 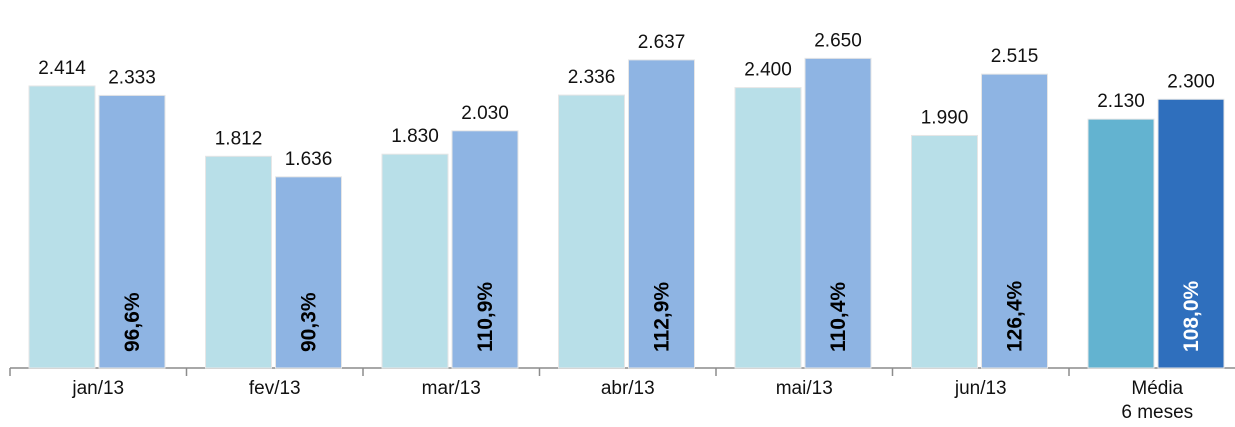 I want to click on data-label-series1-4: 2.400, so click(x=768, y=70).